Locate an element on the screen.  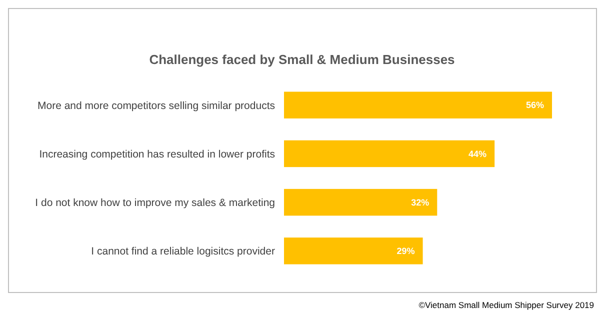
y-tick-label: I cannot find a reliable logisitcs provider is located at coordinates (183, 252).